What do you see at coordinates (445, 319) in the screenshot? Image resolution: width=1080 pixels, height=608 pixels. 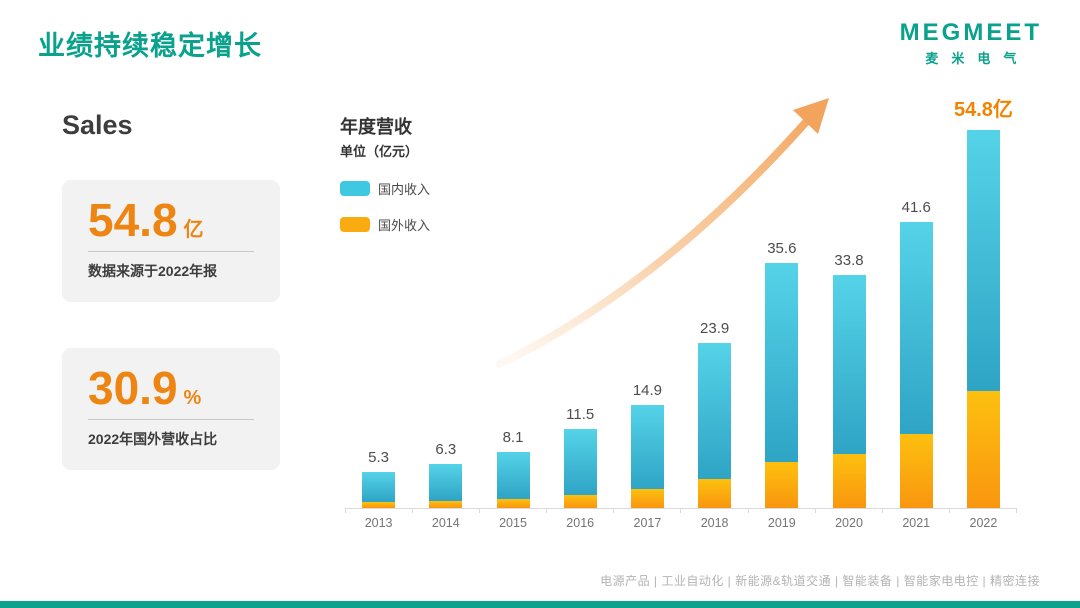 I see `bar-column: 6.3` at bounding box center [445, 319].